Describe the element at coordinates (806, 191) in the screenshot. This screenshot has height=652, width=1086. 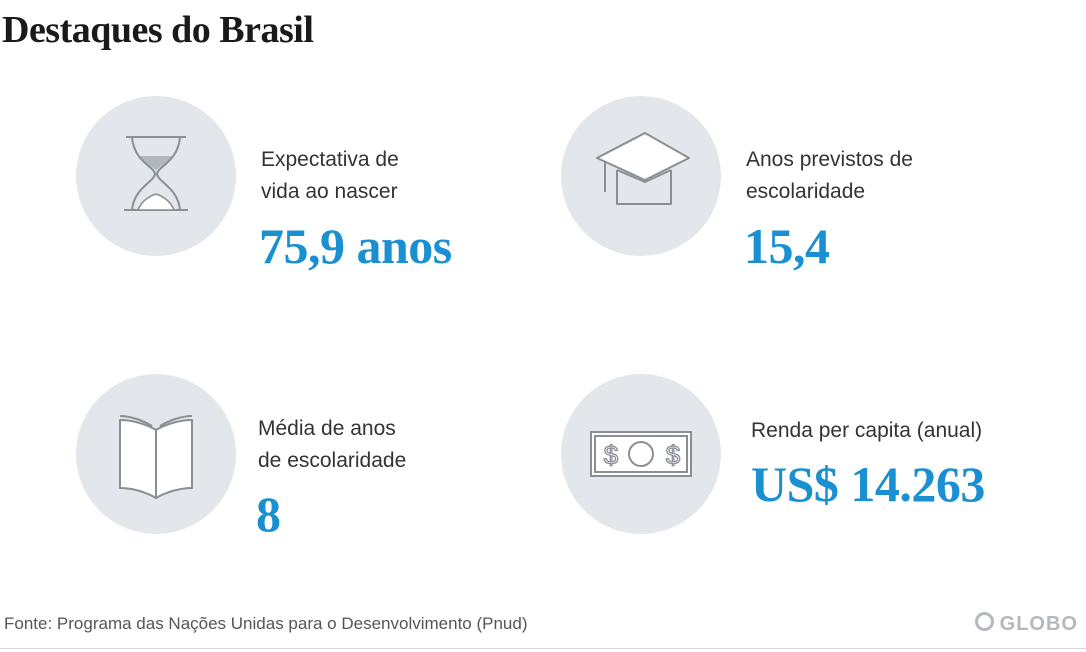
I see `stat-label-line2: escolaridade` at that location.